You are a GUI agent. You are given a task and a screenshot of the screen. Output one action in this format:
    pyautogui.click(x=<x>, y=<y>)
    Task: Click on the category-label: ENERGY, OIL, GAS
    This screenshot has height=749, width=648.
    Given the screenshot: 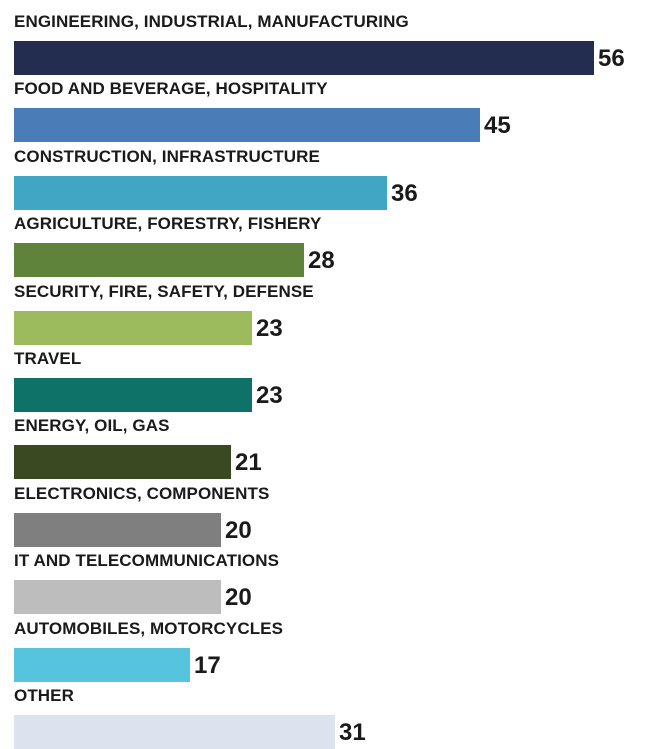 What is the action you would take?
    pyautogui.click(x=92, y=426)
    